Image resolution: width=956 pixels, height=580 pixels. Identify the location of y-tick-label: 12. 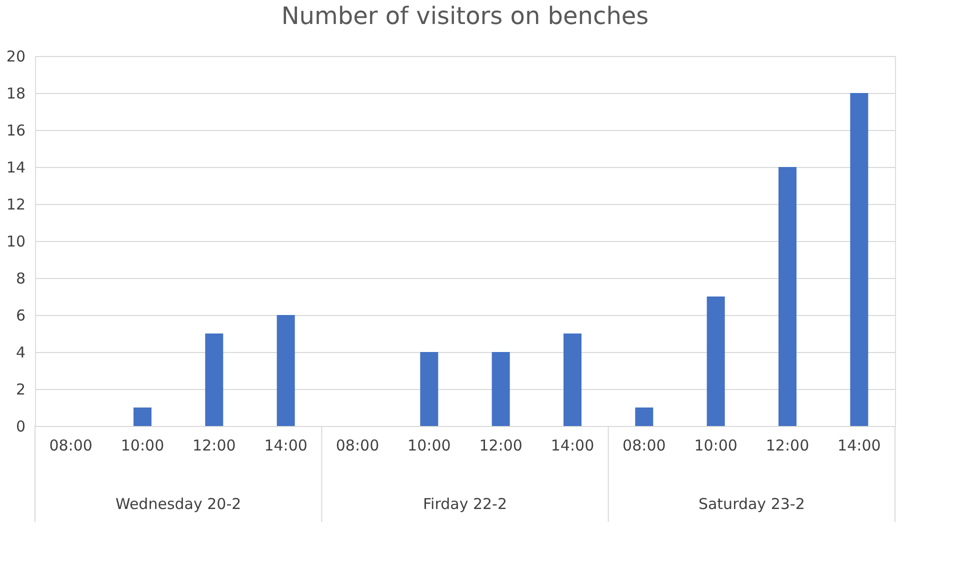
(16, 205).